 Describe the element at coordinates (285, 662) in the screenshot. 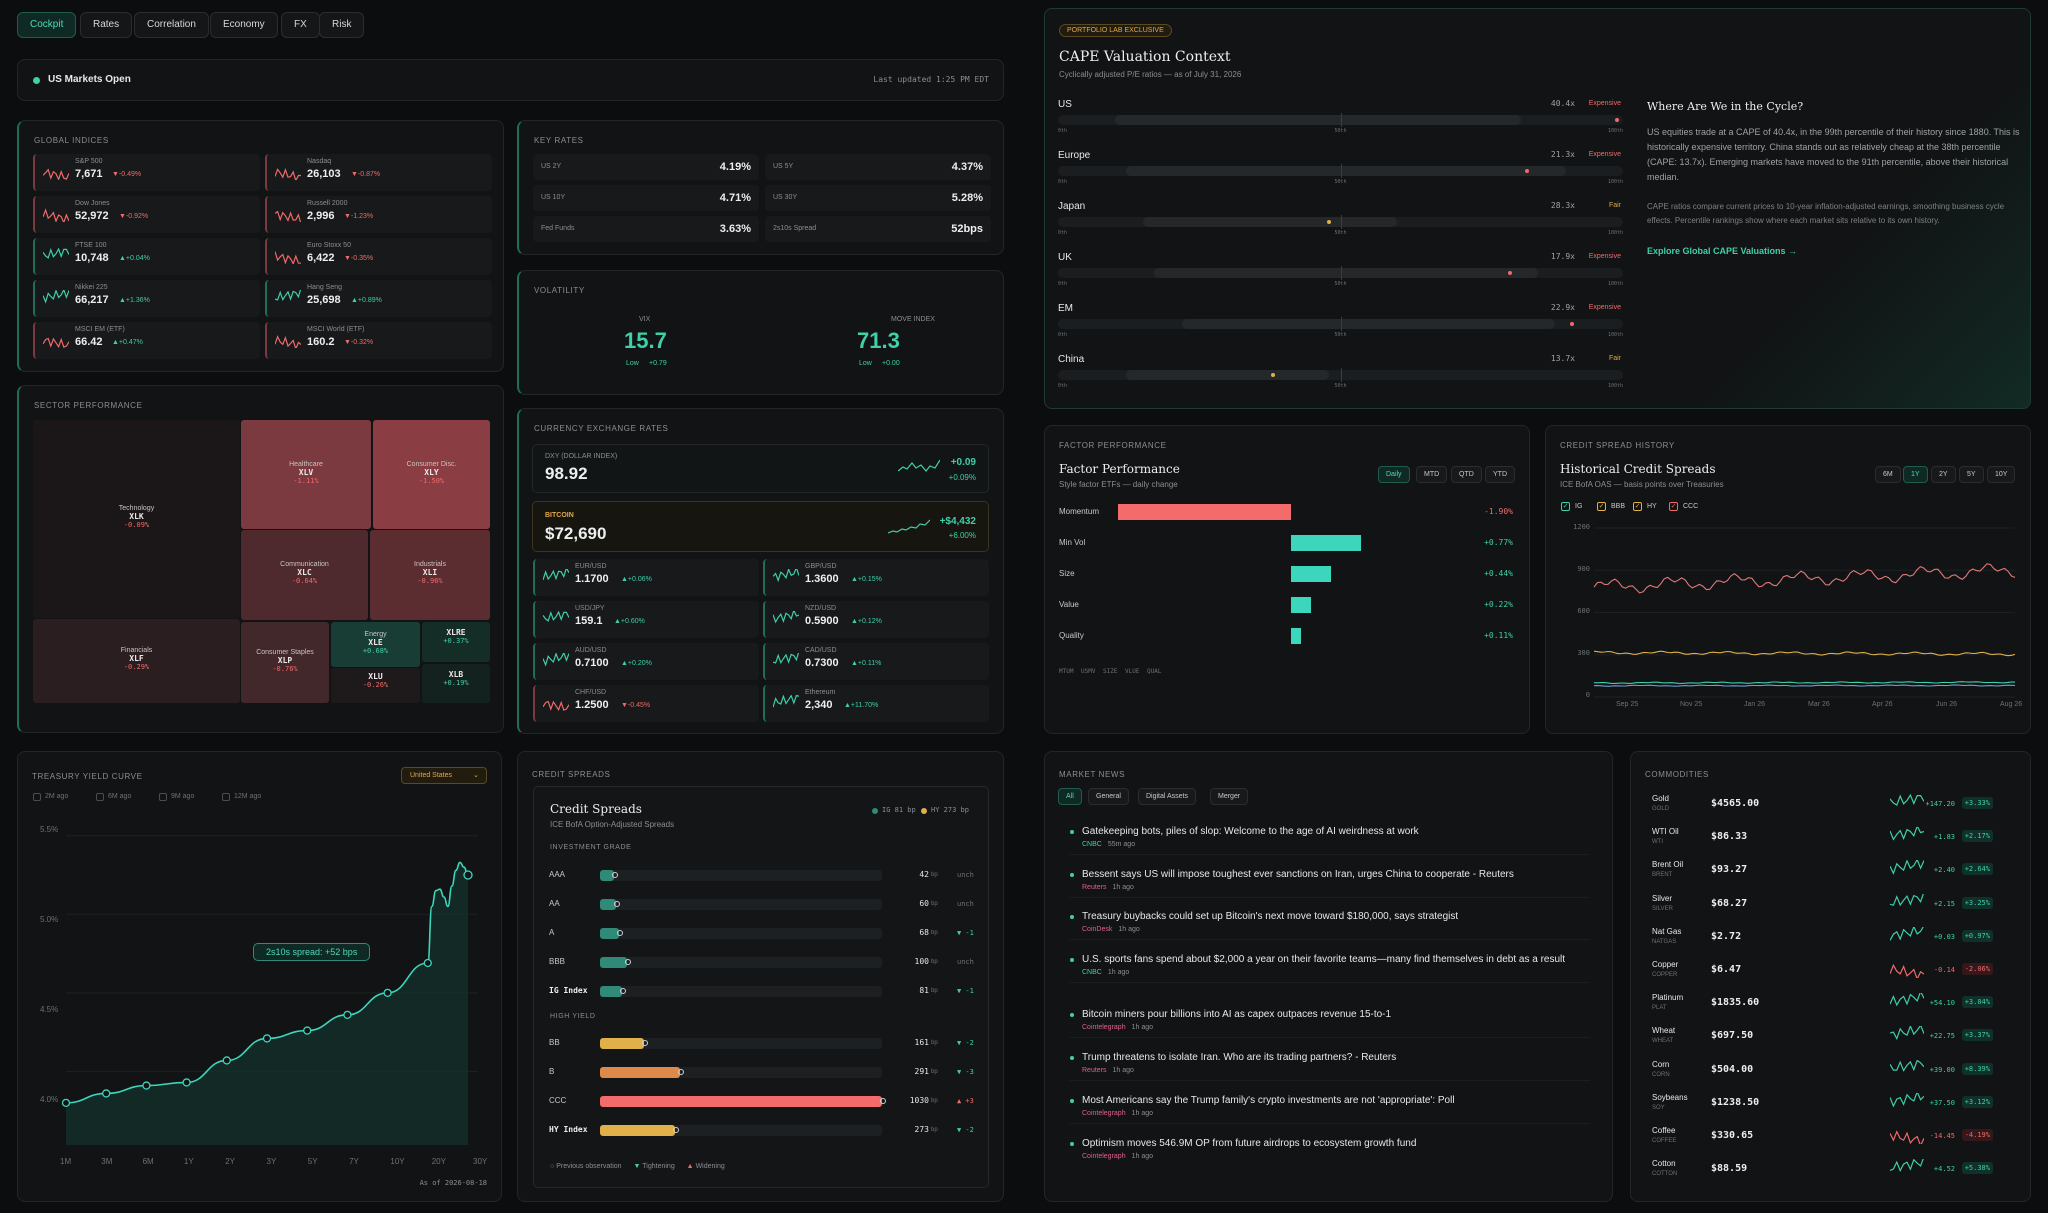

I see `sector-tile: Consumer Staples XLP -0.76%` at that location.